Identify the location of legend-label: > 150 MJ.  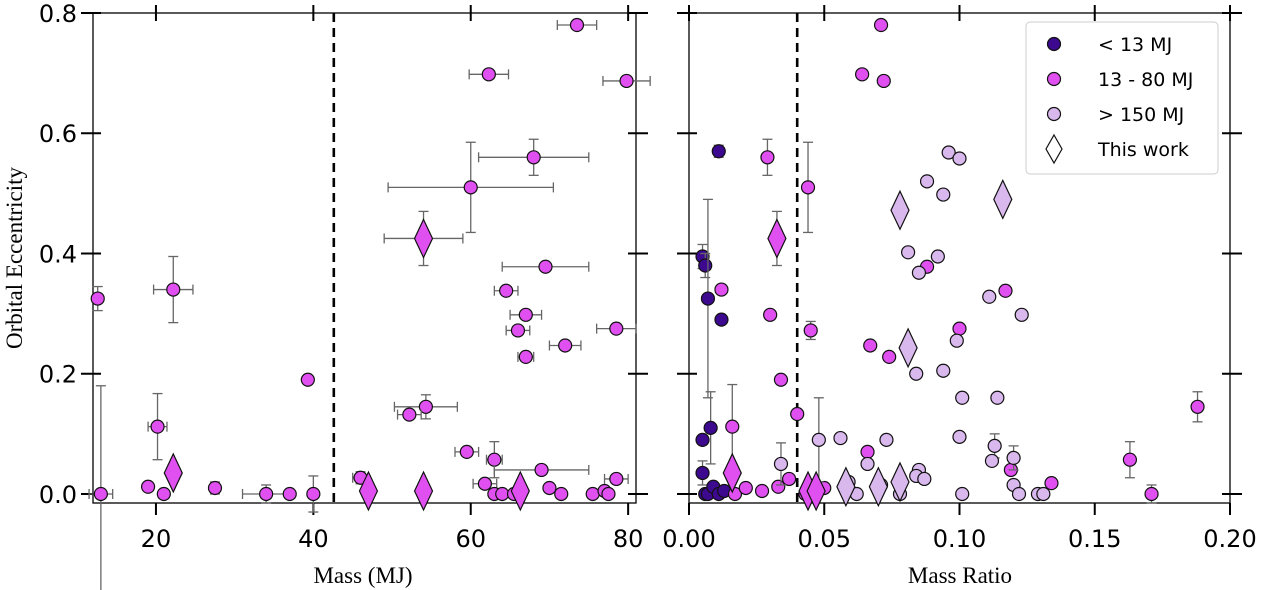
(1141, 115).